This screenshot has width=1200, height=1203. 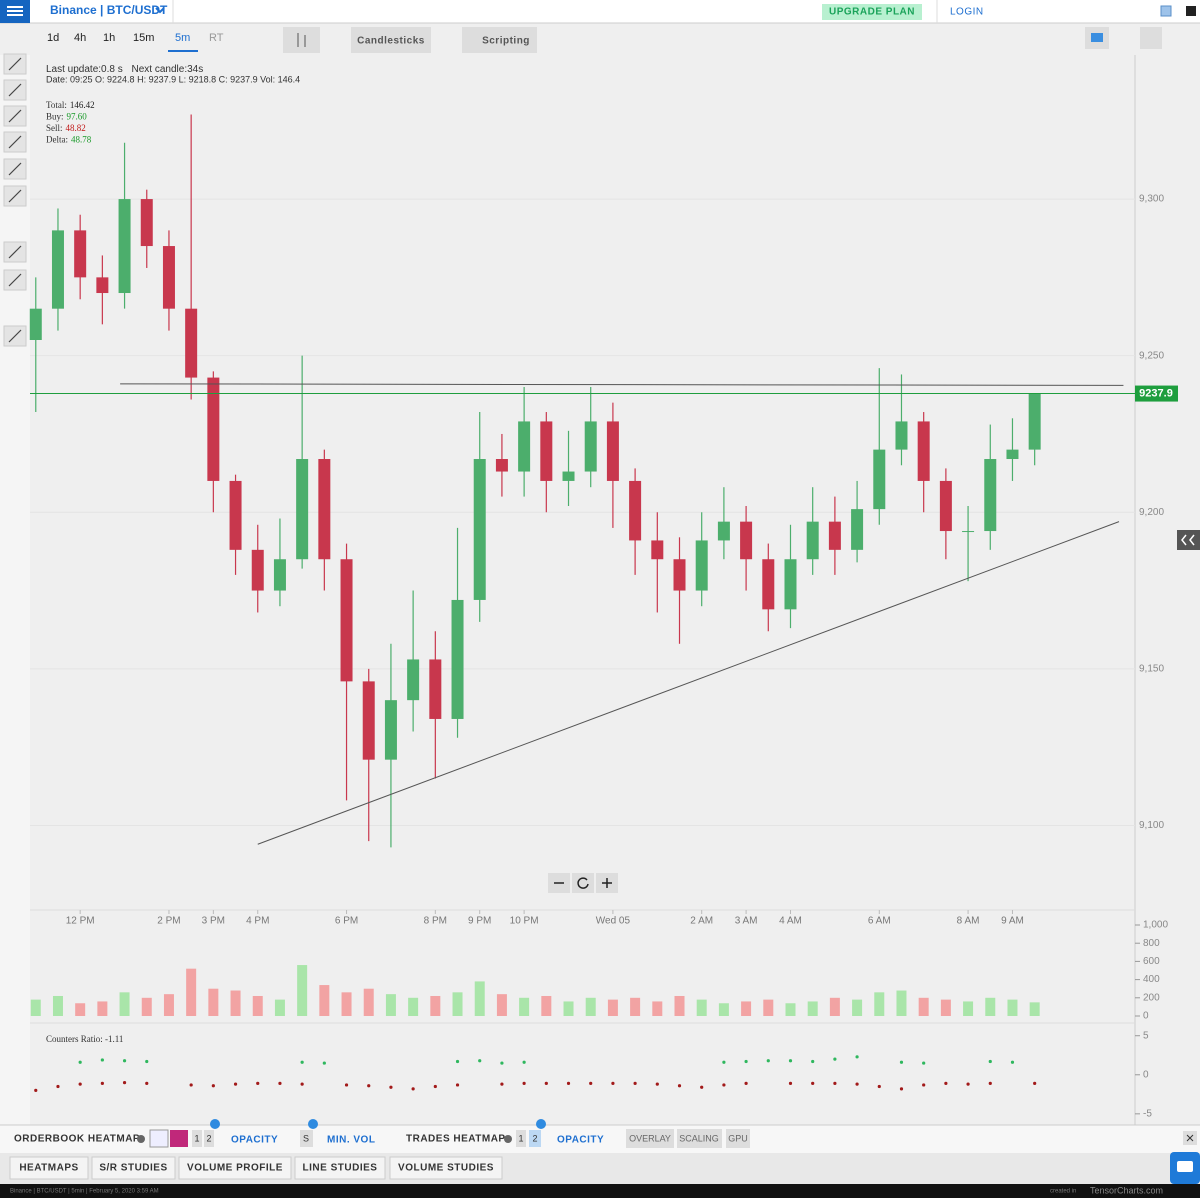 What do you see at coordinates (1166, 11) in the screenshot?
I see `layout-button` at bounding box center [1166, 11].